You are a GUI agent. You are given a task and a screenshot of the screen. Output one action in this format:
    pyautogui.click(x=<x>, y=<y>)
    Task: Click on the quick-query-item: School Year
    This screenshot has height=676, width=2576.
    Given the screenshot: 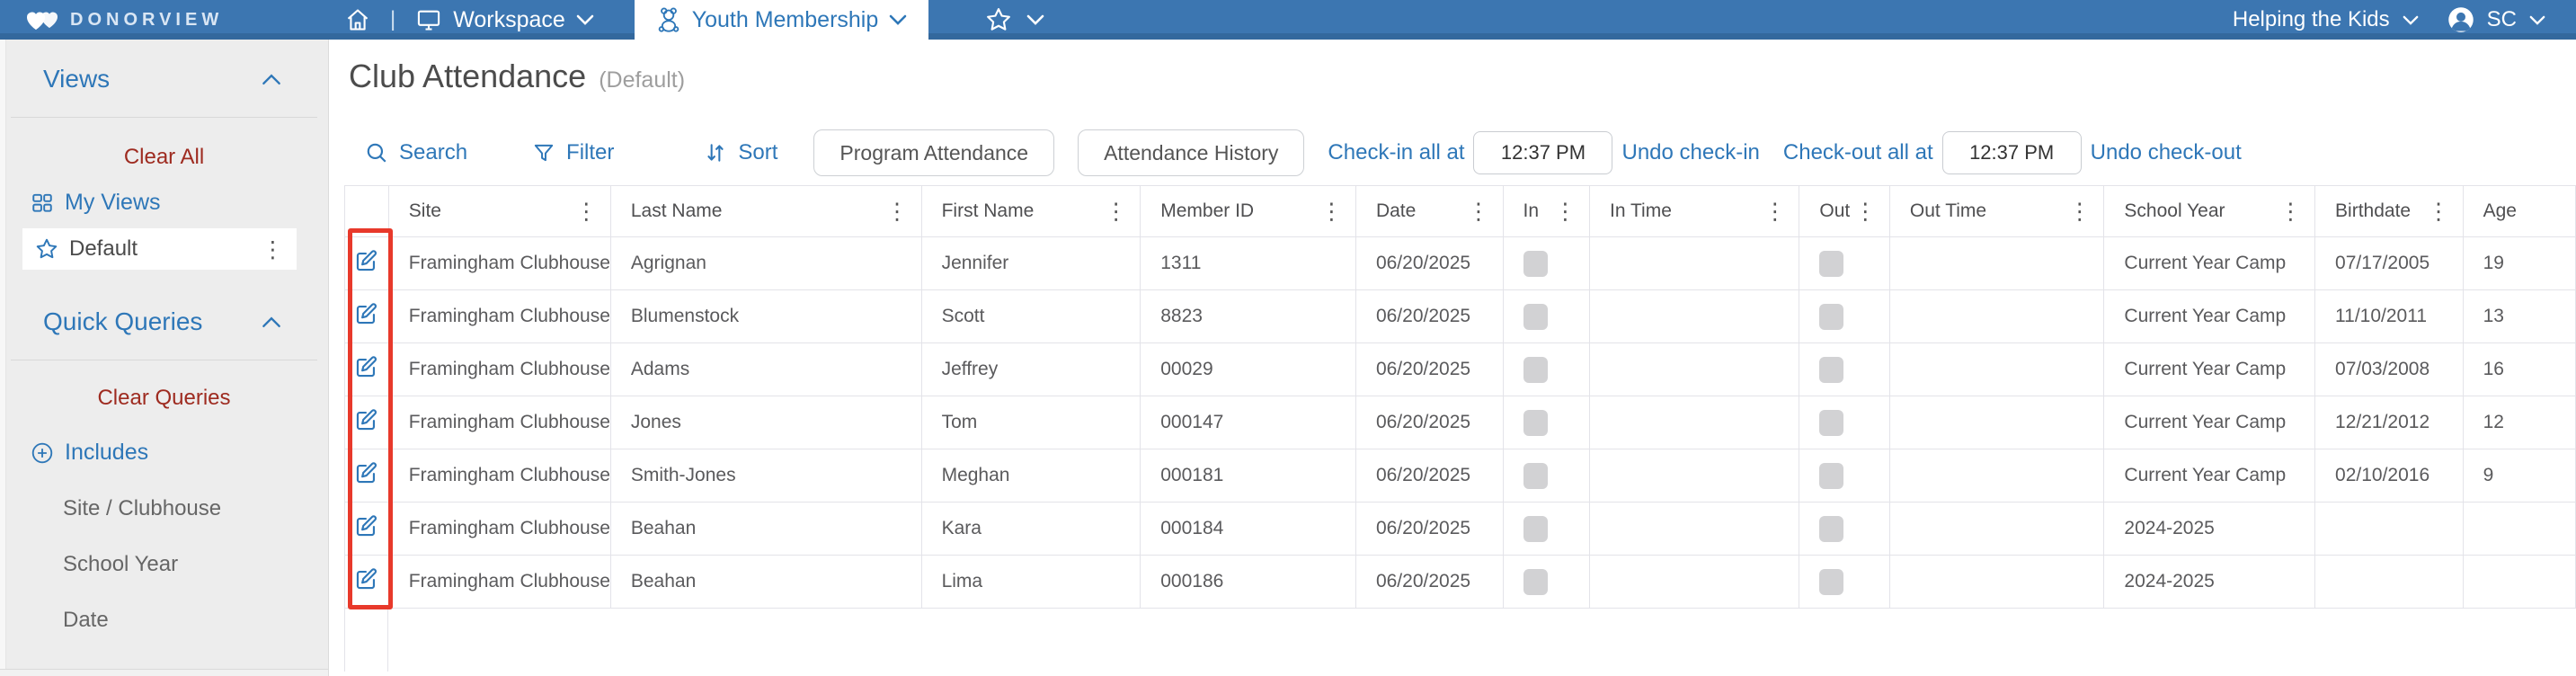 What is the action you would take?
    pyautogui.click(x=121, y=564)
    